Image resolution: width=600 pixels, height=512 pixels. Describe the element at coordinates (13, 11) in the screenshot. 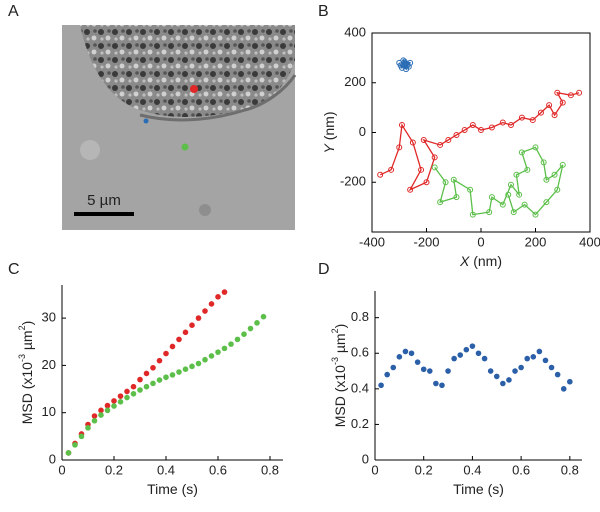

I see `panel-label: A` at that location.